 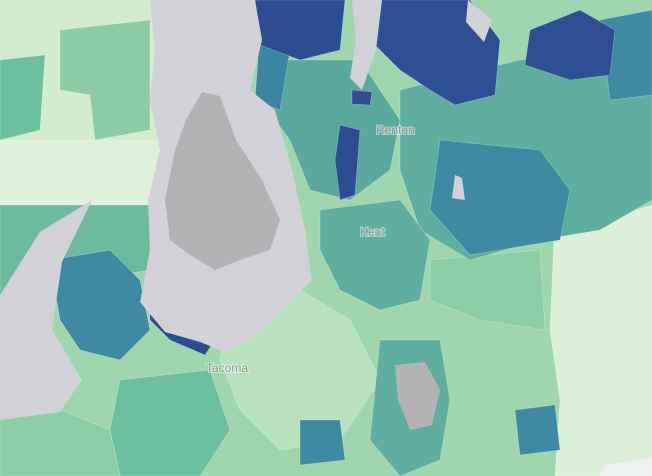 I want to click on place-label: Tacoma, so click(x=227, y=368).